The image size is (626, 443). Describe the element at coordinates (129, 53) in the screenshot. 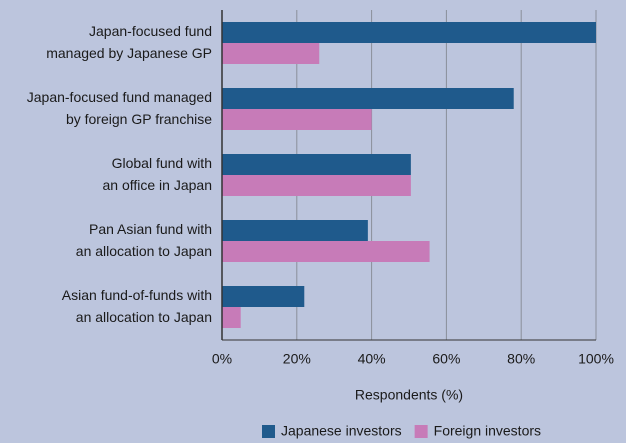

I see `y-tick-label-line: managed by Japanese GP` at that location.